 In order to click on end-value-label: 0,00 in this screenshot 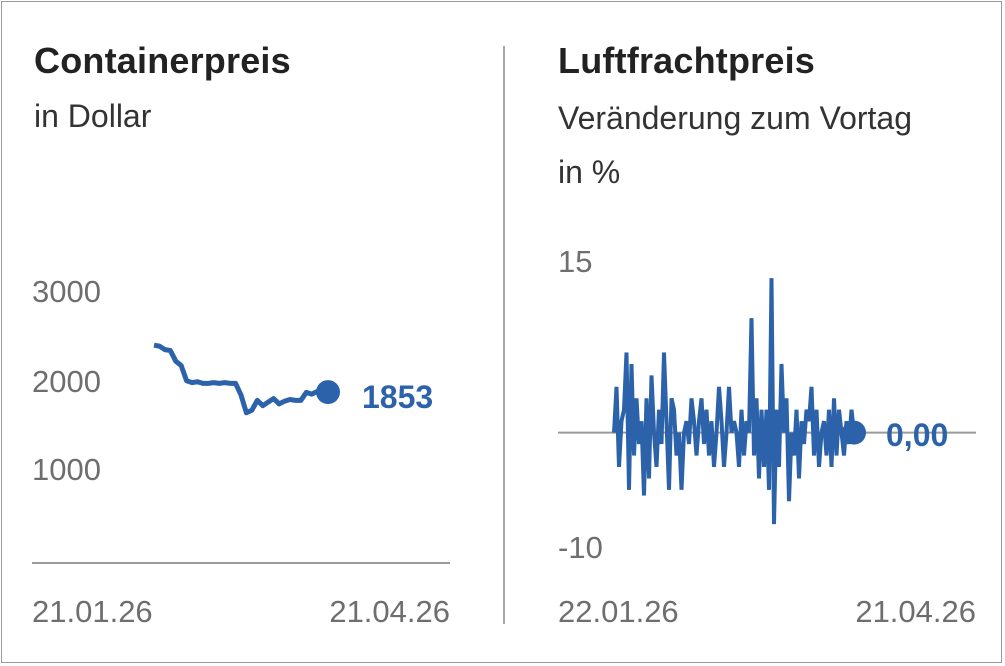, I will do `click(917, 435)`.